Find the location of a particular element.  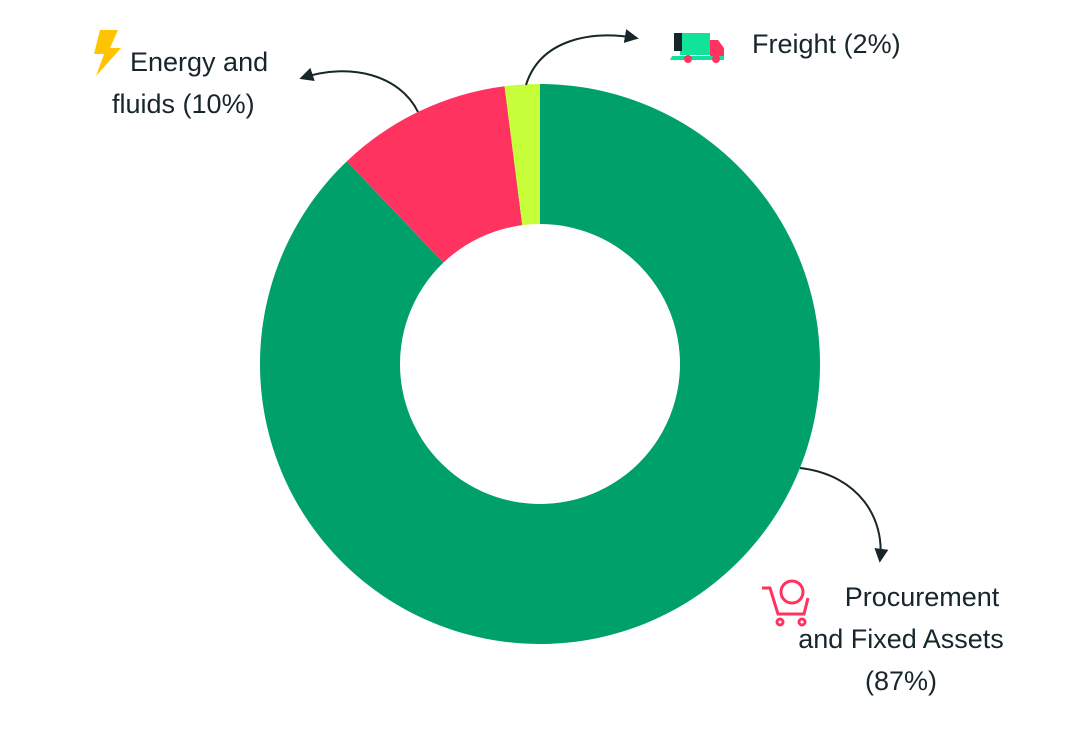

label-name: Freight is located at coordinates (794, 44).